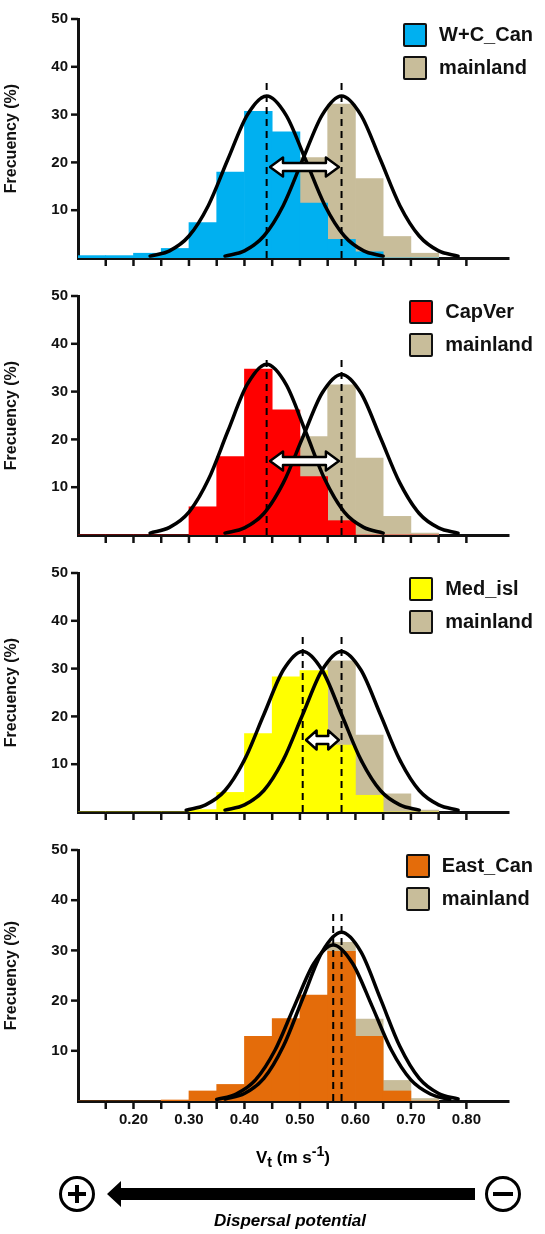  I want to click on x-tick-label: 0.70, so click(411, 1119).